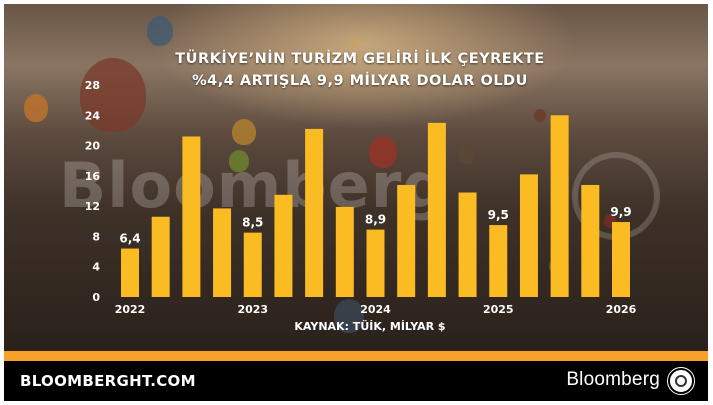  I want to click on x-axis: 2022 2023 2024 2025 2026, so click(376, 309).